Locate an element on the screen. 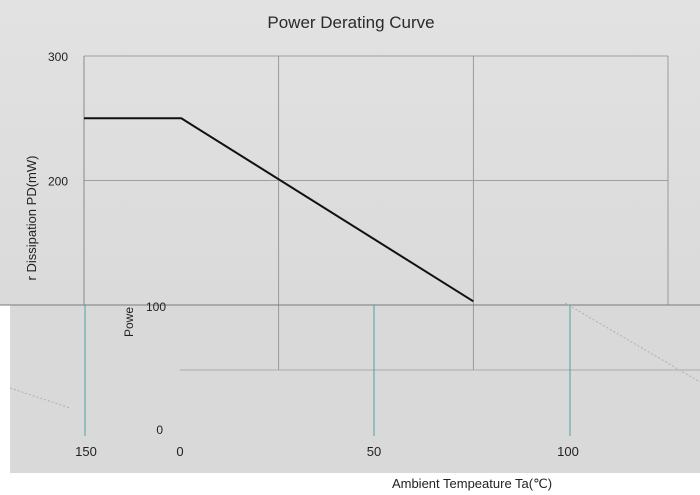 Image resolution: width=700 pixels, height=495 pixels. y-ticks-lower: 100 0 is located at coordinates (156, 368).